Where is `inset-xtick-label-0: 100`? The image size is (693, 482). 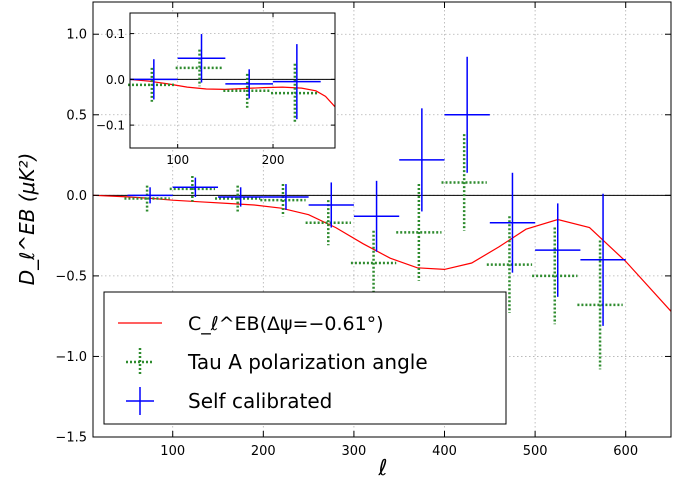
inset-xtick-label-0: 100 is located at coordinates (177, 160).